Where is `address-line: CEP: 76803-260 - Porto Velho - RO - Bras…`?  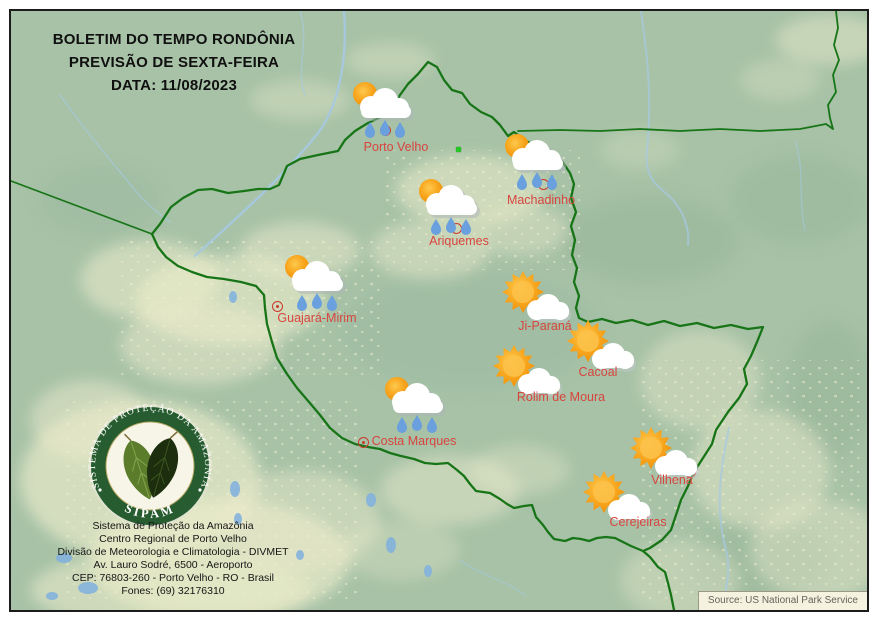 address-line: CEP: 76803-260 - Porto Velho - RO - Bras… is located at coordinates (173, 578).